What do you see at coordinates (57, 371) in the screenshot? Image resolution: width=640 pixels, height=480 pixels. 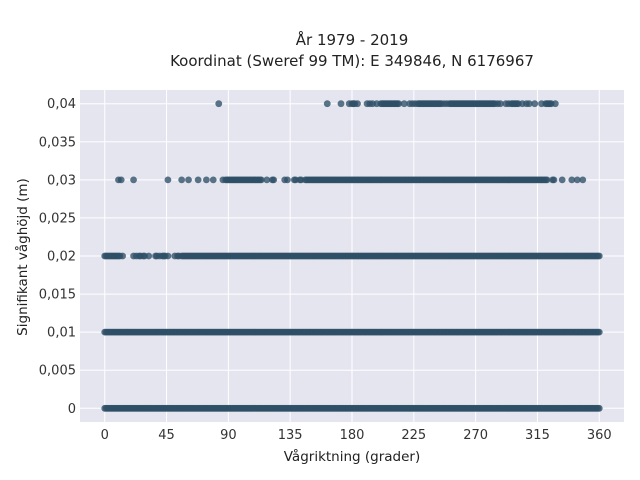 I see `y-tick-label: 0,005` at bounding box center [57, 371].